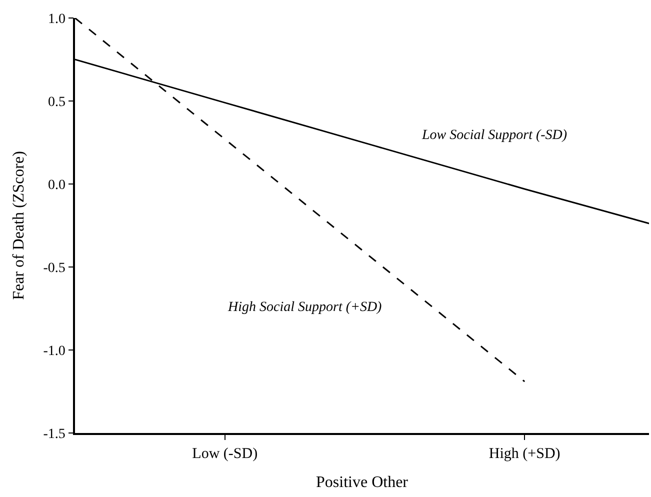 The width and height of the screenshot is (651, 497). I want to click on annotation: Low Social Support (-SD), so click(494, 135).